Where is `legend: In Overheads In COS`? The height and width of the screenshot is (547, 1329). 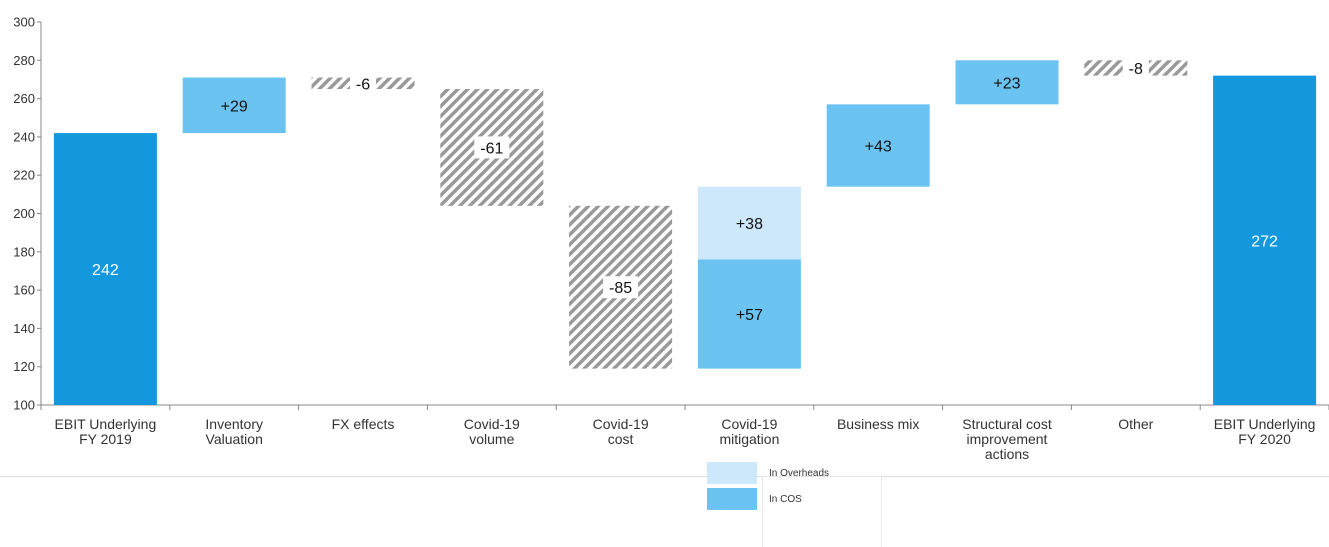
legend: In Overheads In COS is located at coordinates (794, 504).